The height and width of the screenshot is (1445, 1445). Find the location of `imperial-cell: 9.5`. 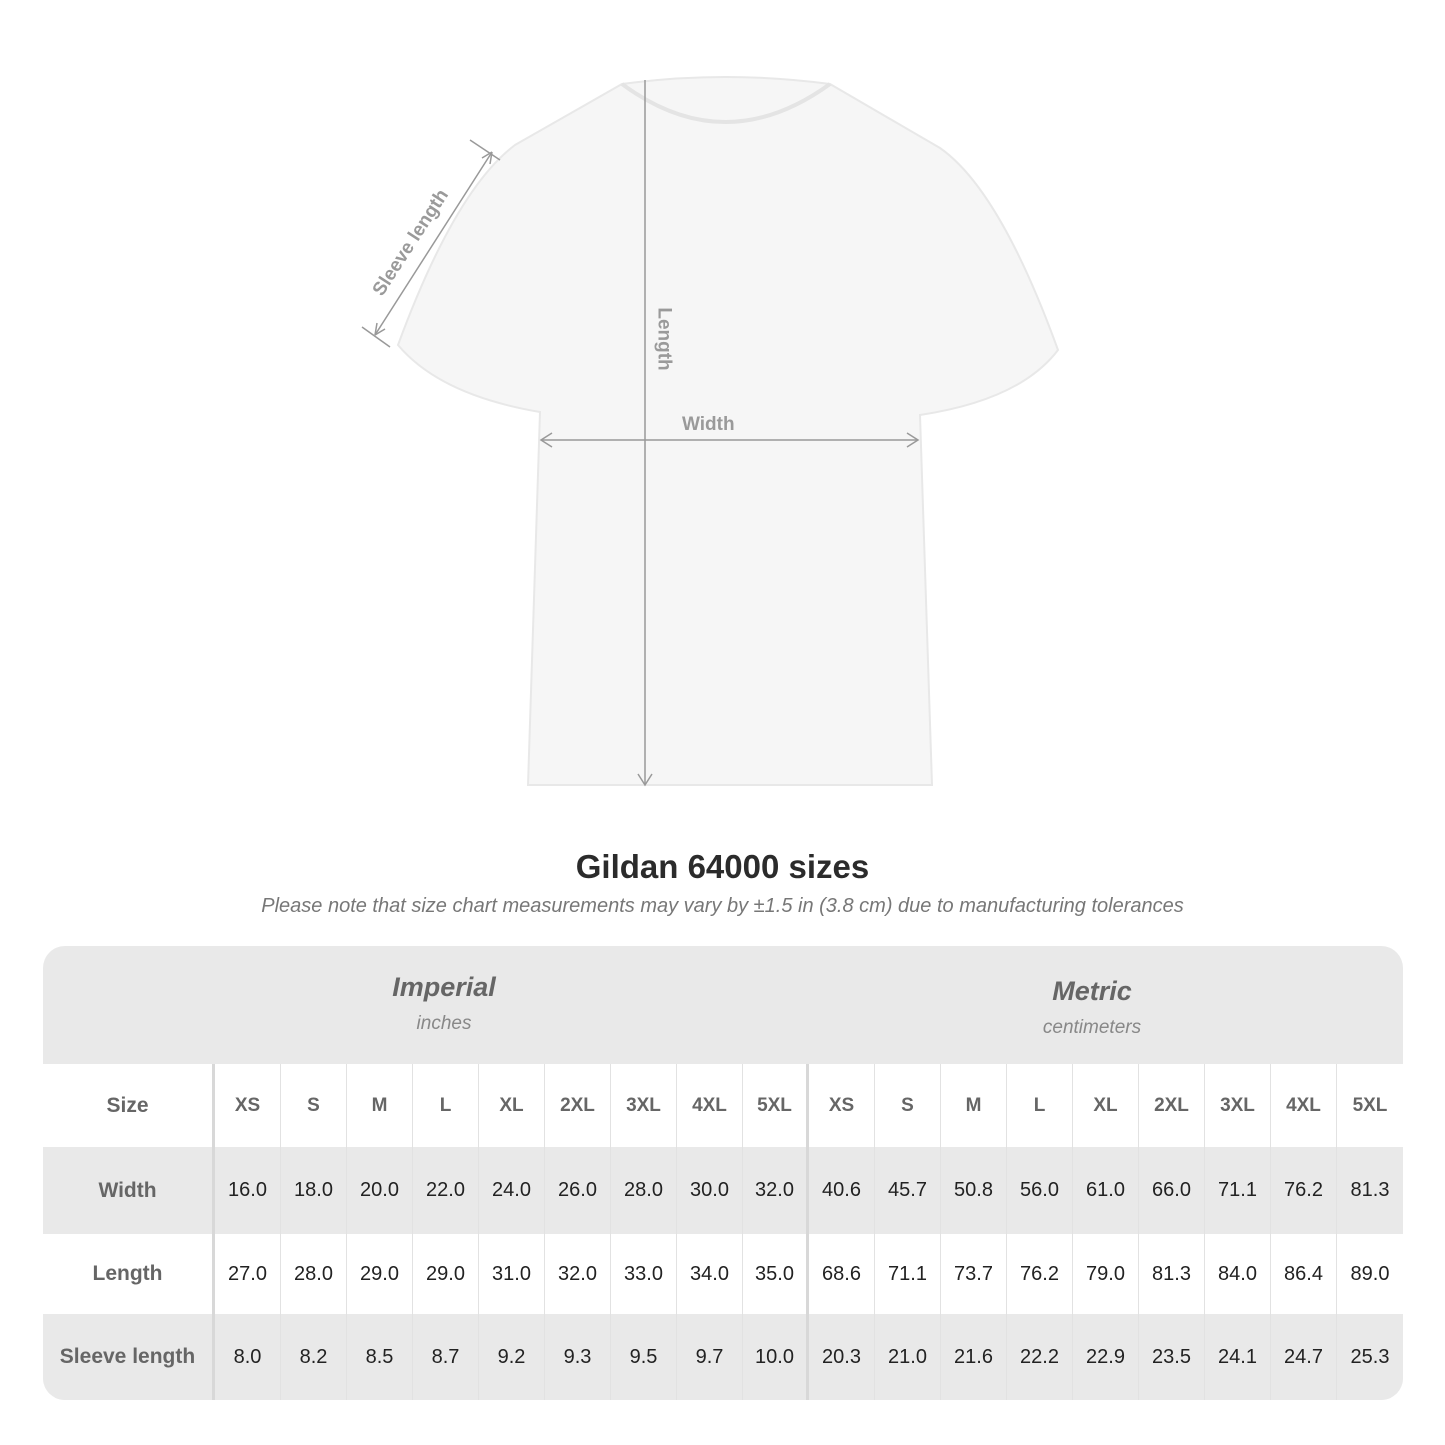

imperial-cell: 9.5 is located at coordinates (644, 1357).